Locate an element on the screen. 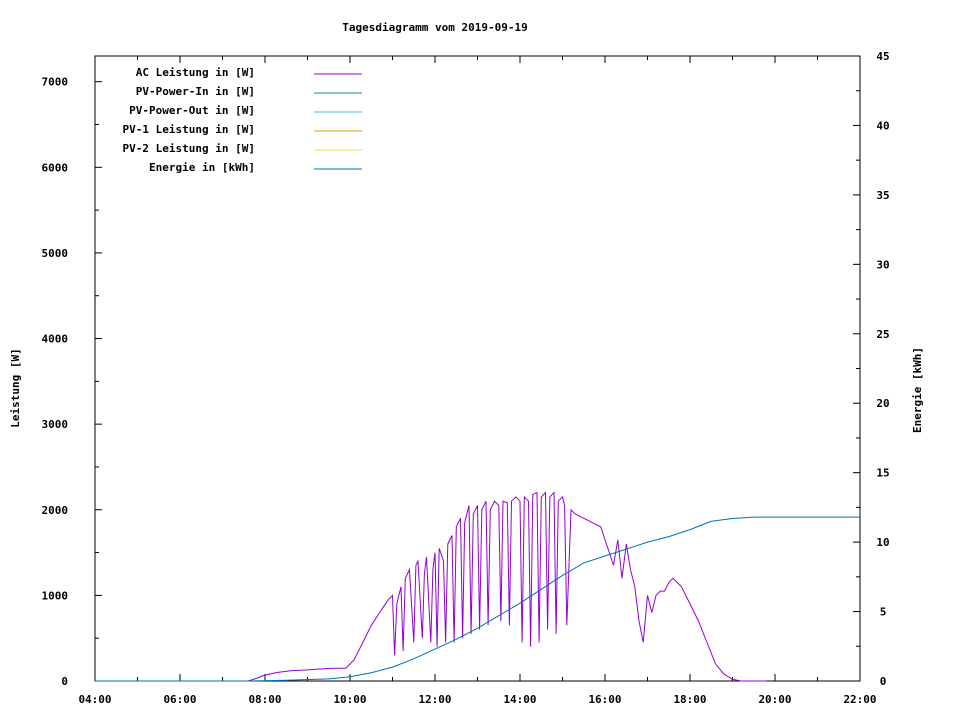 This screenshot has width=960, height=725. y-tick-label: 2000 is located at coordinates (55, 510).